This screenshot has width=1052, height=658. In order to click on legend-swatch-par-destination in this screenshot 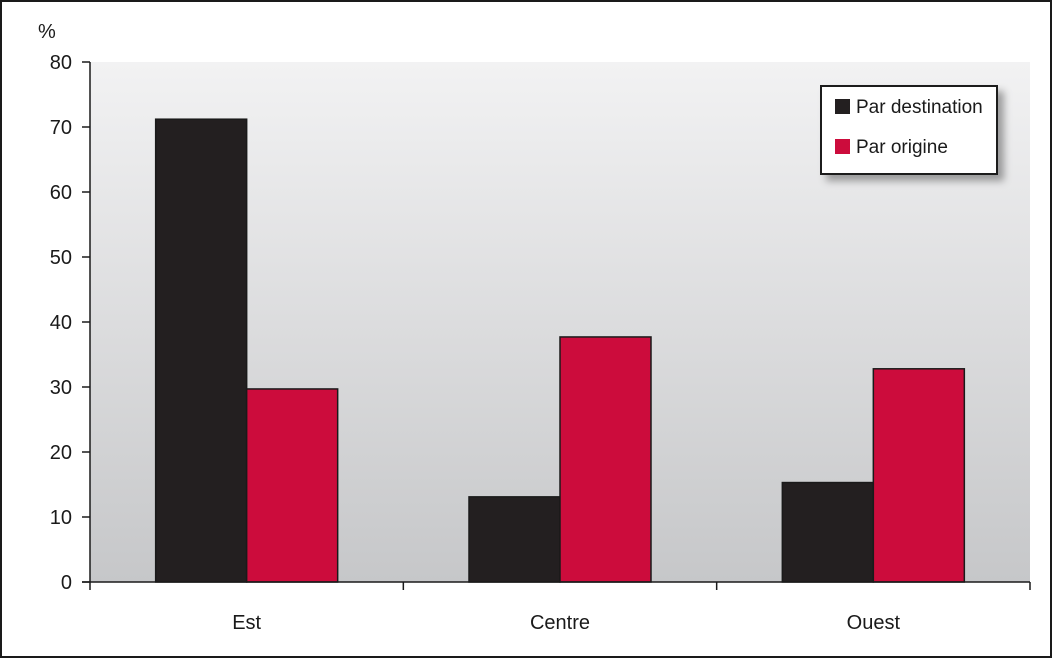, I will do `click(842, 106)`.